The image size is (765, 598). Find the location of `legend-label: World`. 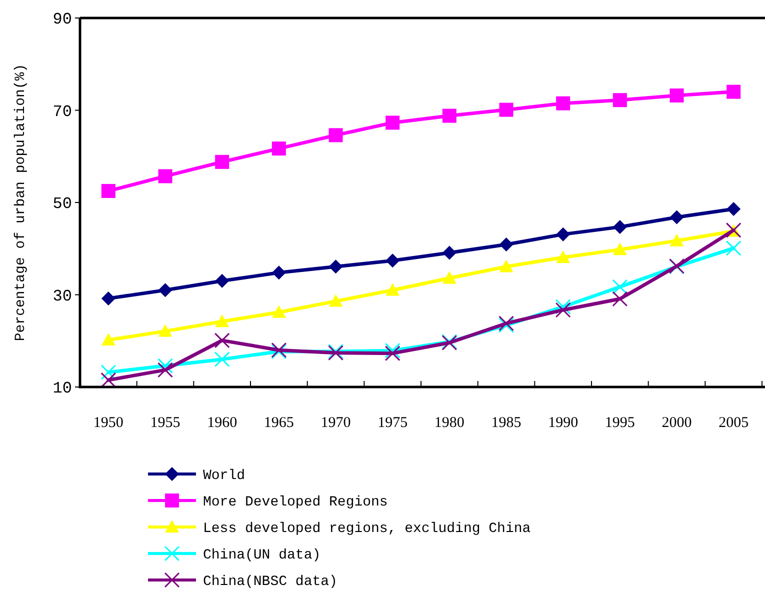

legend-label: World is located at coordinates (224, 476).